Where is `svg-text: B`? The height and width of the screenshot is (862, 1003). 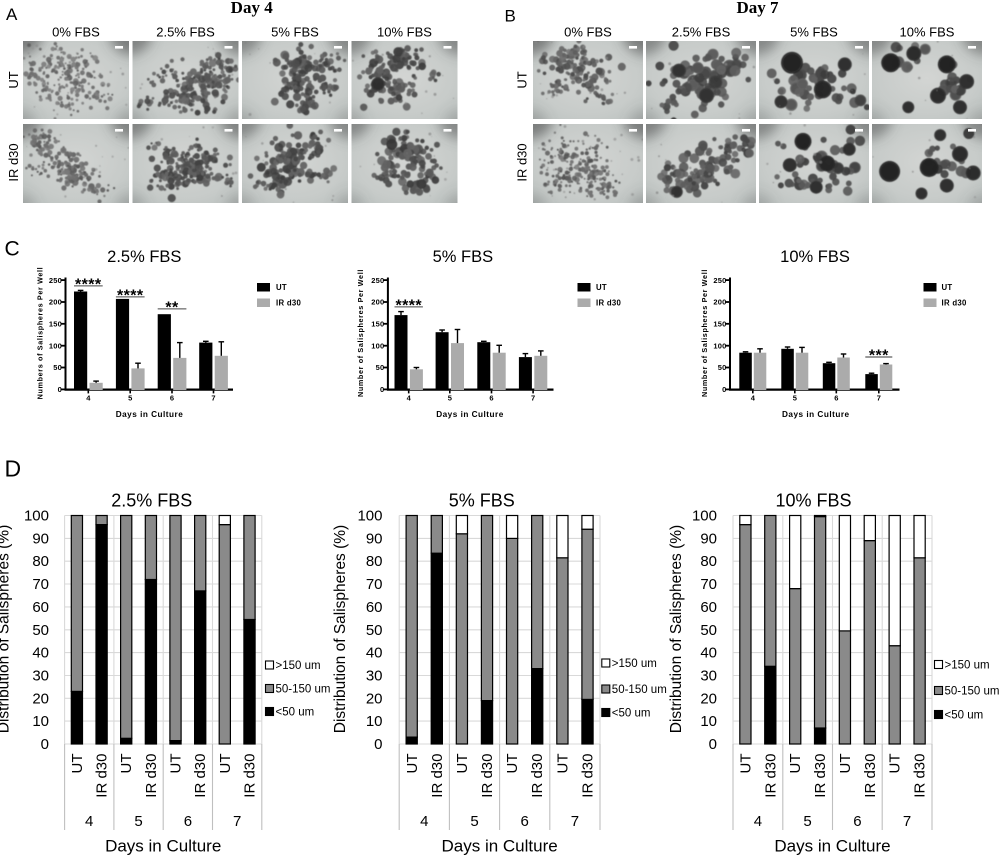 svg-text: B is located at coordinates (510, 16).